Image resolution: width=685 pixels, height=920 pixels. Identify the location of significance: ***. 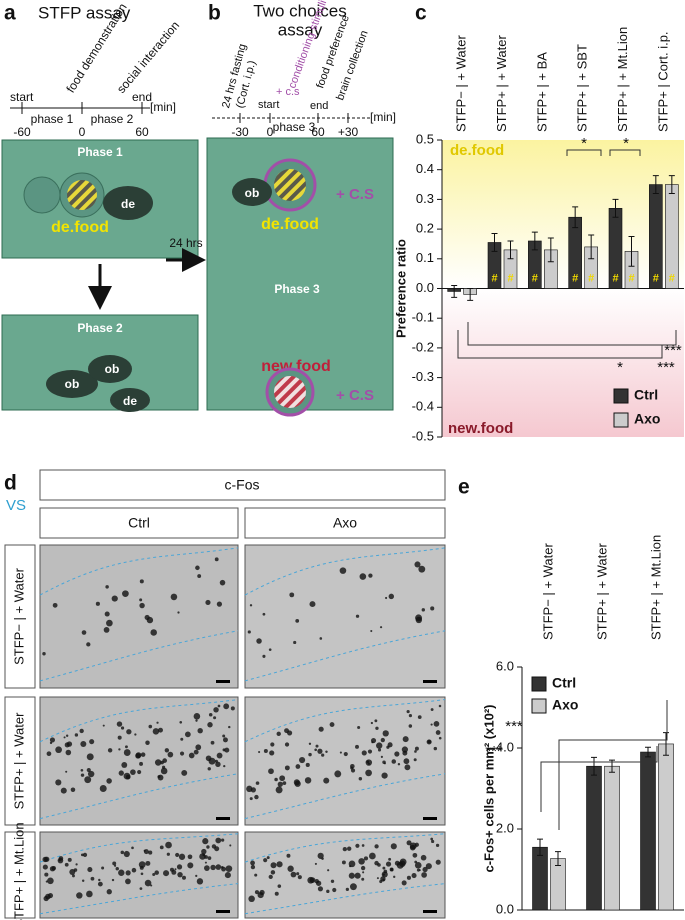
(673, 350).